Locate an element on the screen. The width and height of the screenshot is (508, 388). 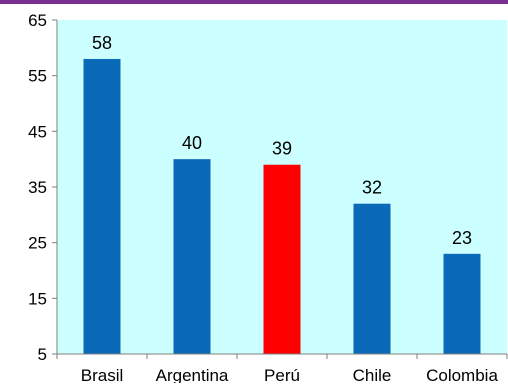
bar-argentina is located at coordinates (192, 256).